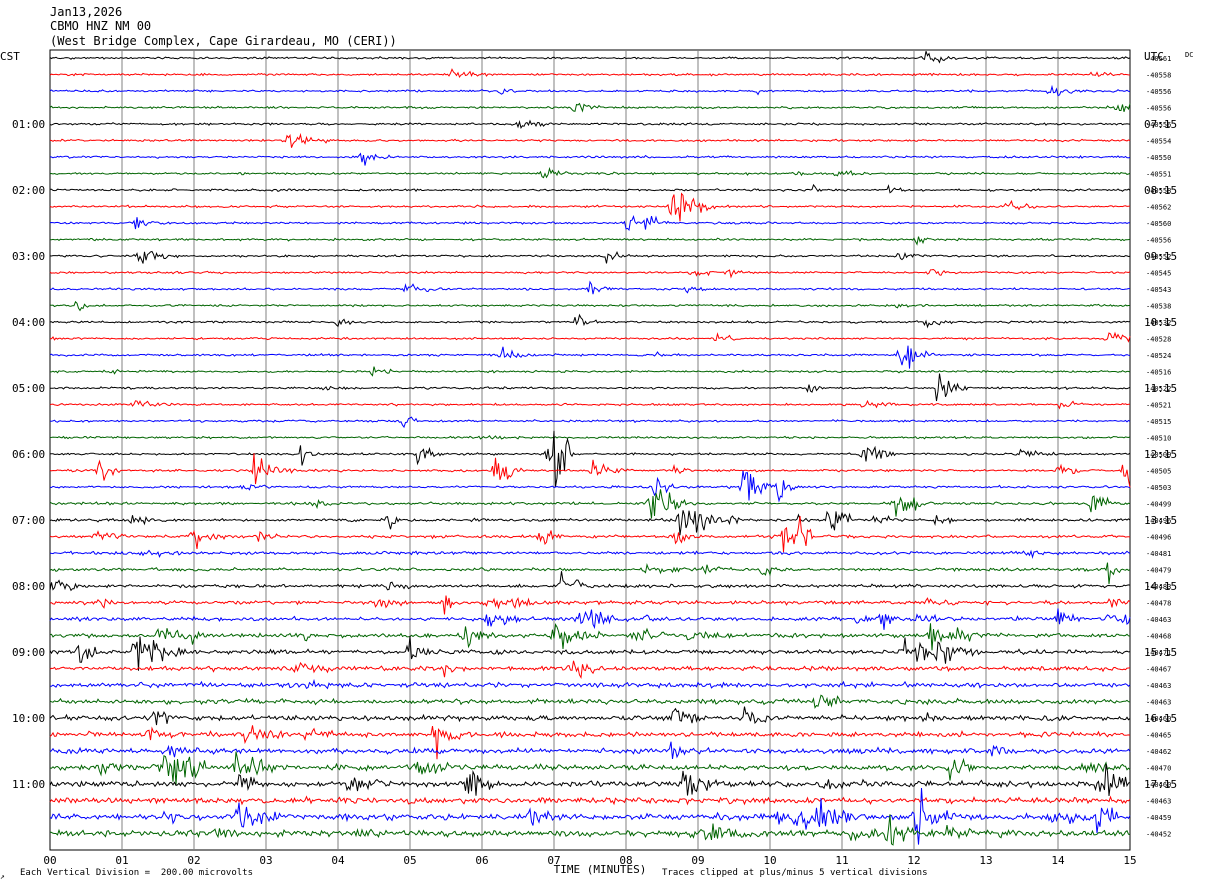 The width and height of the screenshot is (1210, 886). I want to click on utc-time-label: 09:15, so click(1160, 256).